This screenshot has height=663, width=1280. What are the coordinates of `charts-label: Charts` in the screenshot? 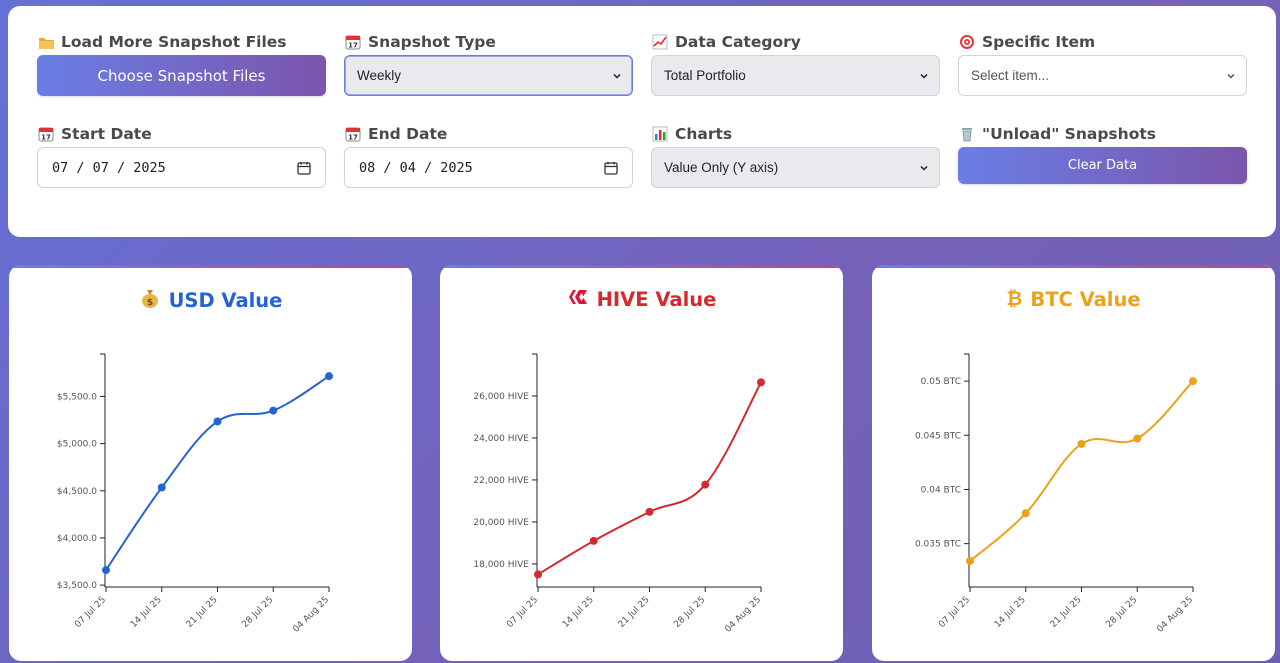 It's located at (704, 134).